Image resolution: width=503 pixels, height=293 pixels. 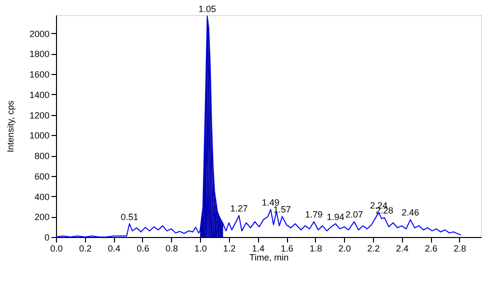 What do you see at coordinates (56, 249) in the screenshot?
I see `x-tick-label: 0.0` at bounding box center [56, 249].